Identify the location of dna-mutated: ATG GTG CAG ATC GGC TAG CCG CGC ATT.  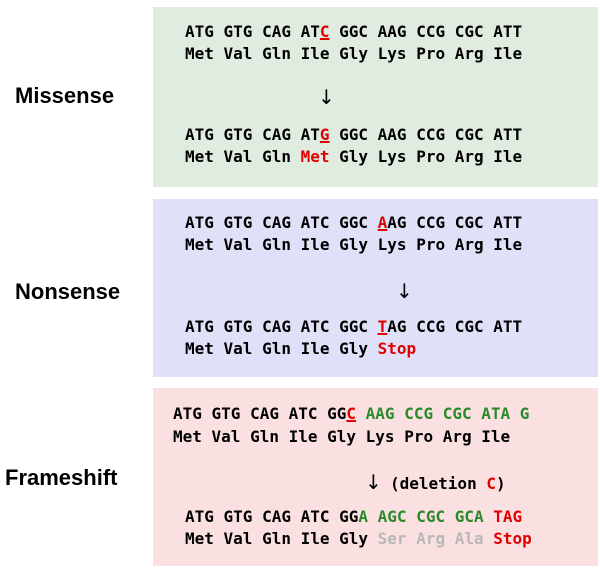
(353, 327).